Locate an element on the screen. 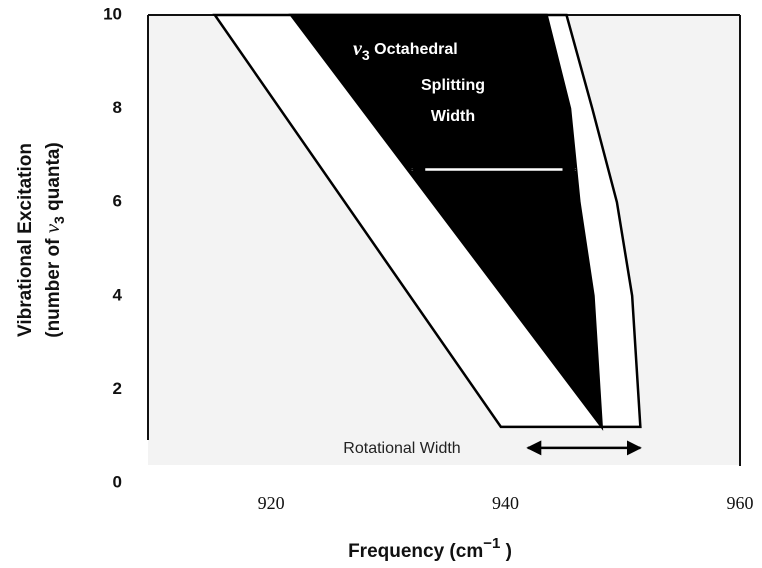  y-tick-label: 4 is located at coordinates (118, 294).